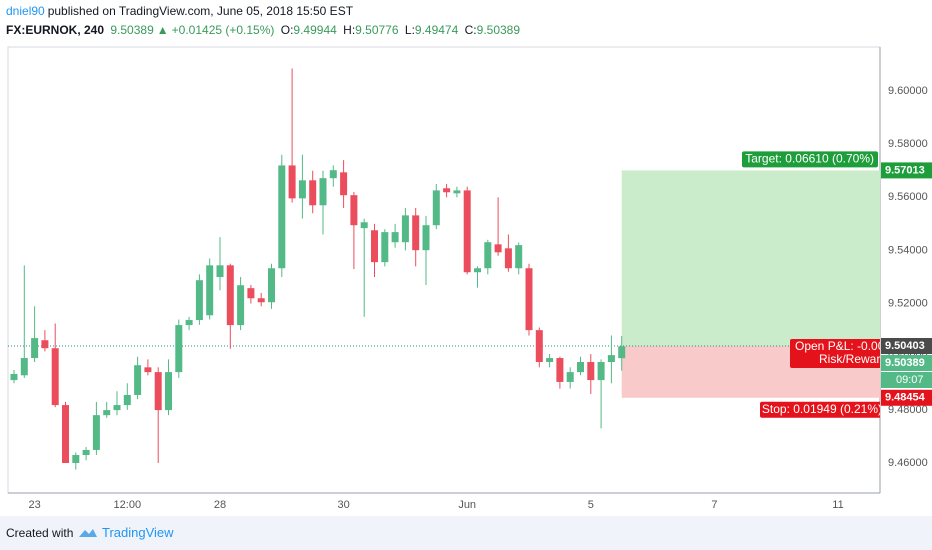 The height and width of the screenshot is (550, 932). Describe the element at coordinates (908, 197) in the screenshot. I see `y-tick-label: 9.56000` at that location.